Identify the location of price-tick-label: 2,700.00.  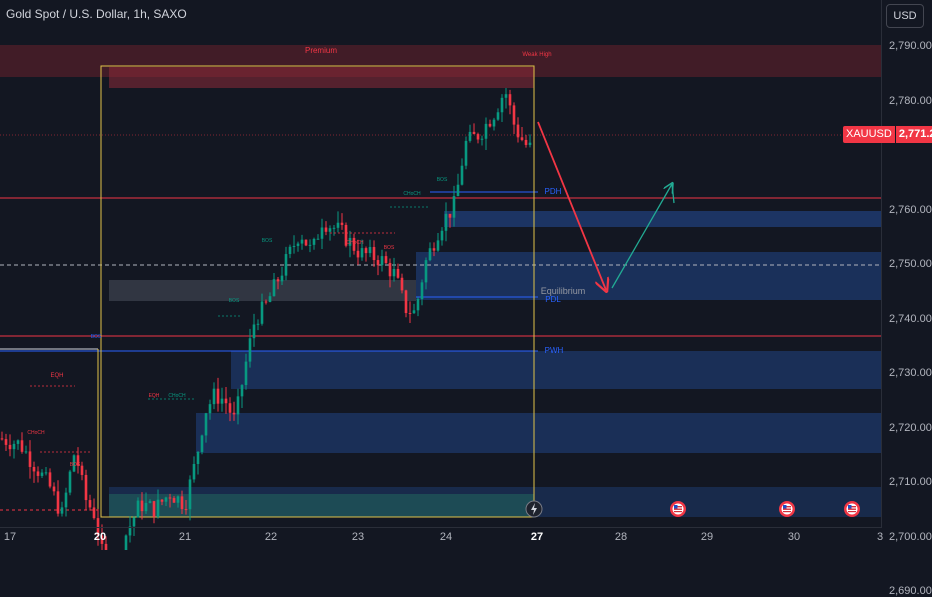
(910, 536).